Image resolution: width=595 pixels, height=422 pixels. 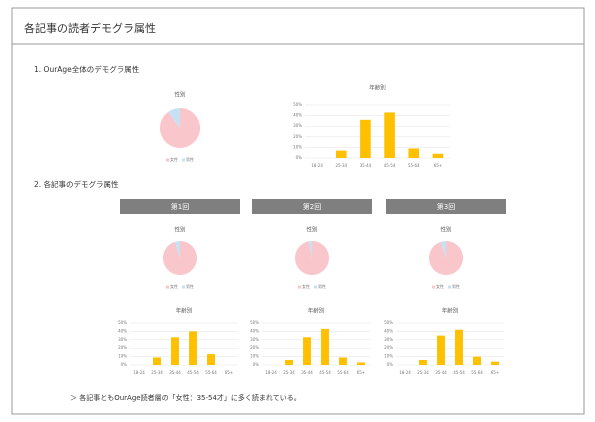 I want to click on section-heading: 1. OurAge全体のデモグラ属性, so click(x=87, y=69).